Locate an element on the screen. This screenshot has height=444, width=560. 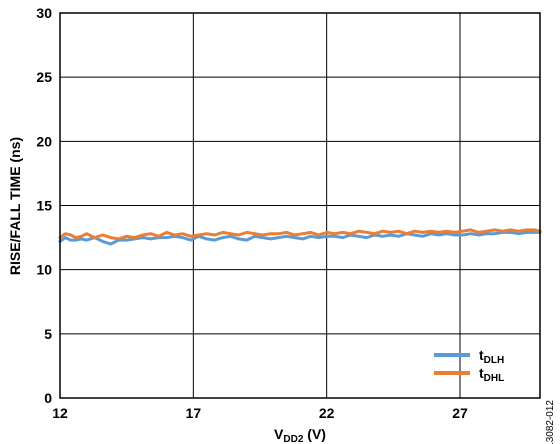
y-tick-label: 0 is located at coordinates (48, 398).